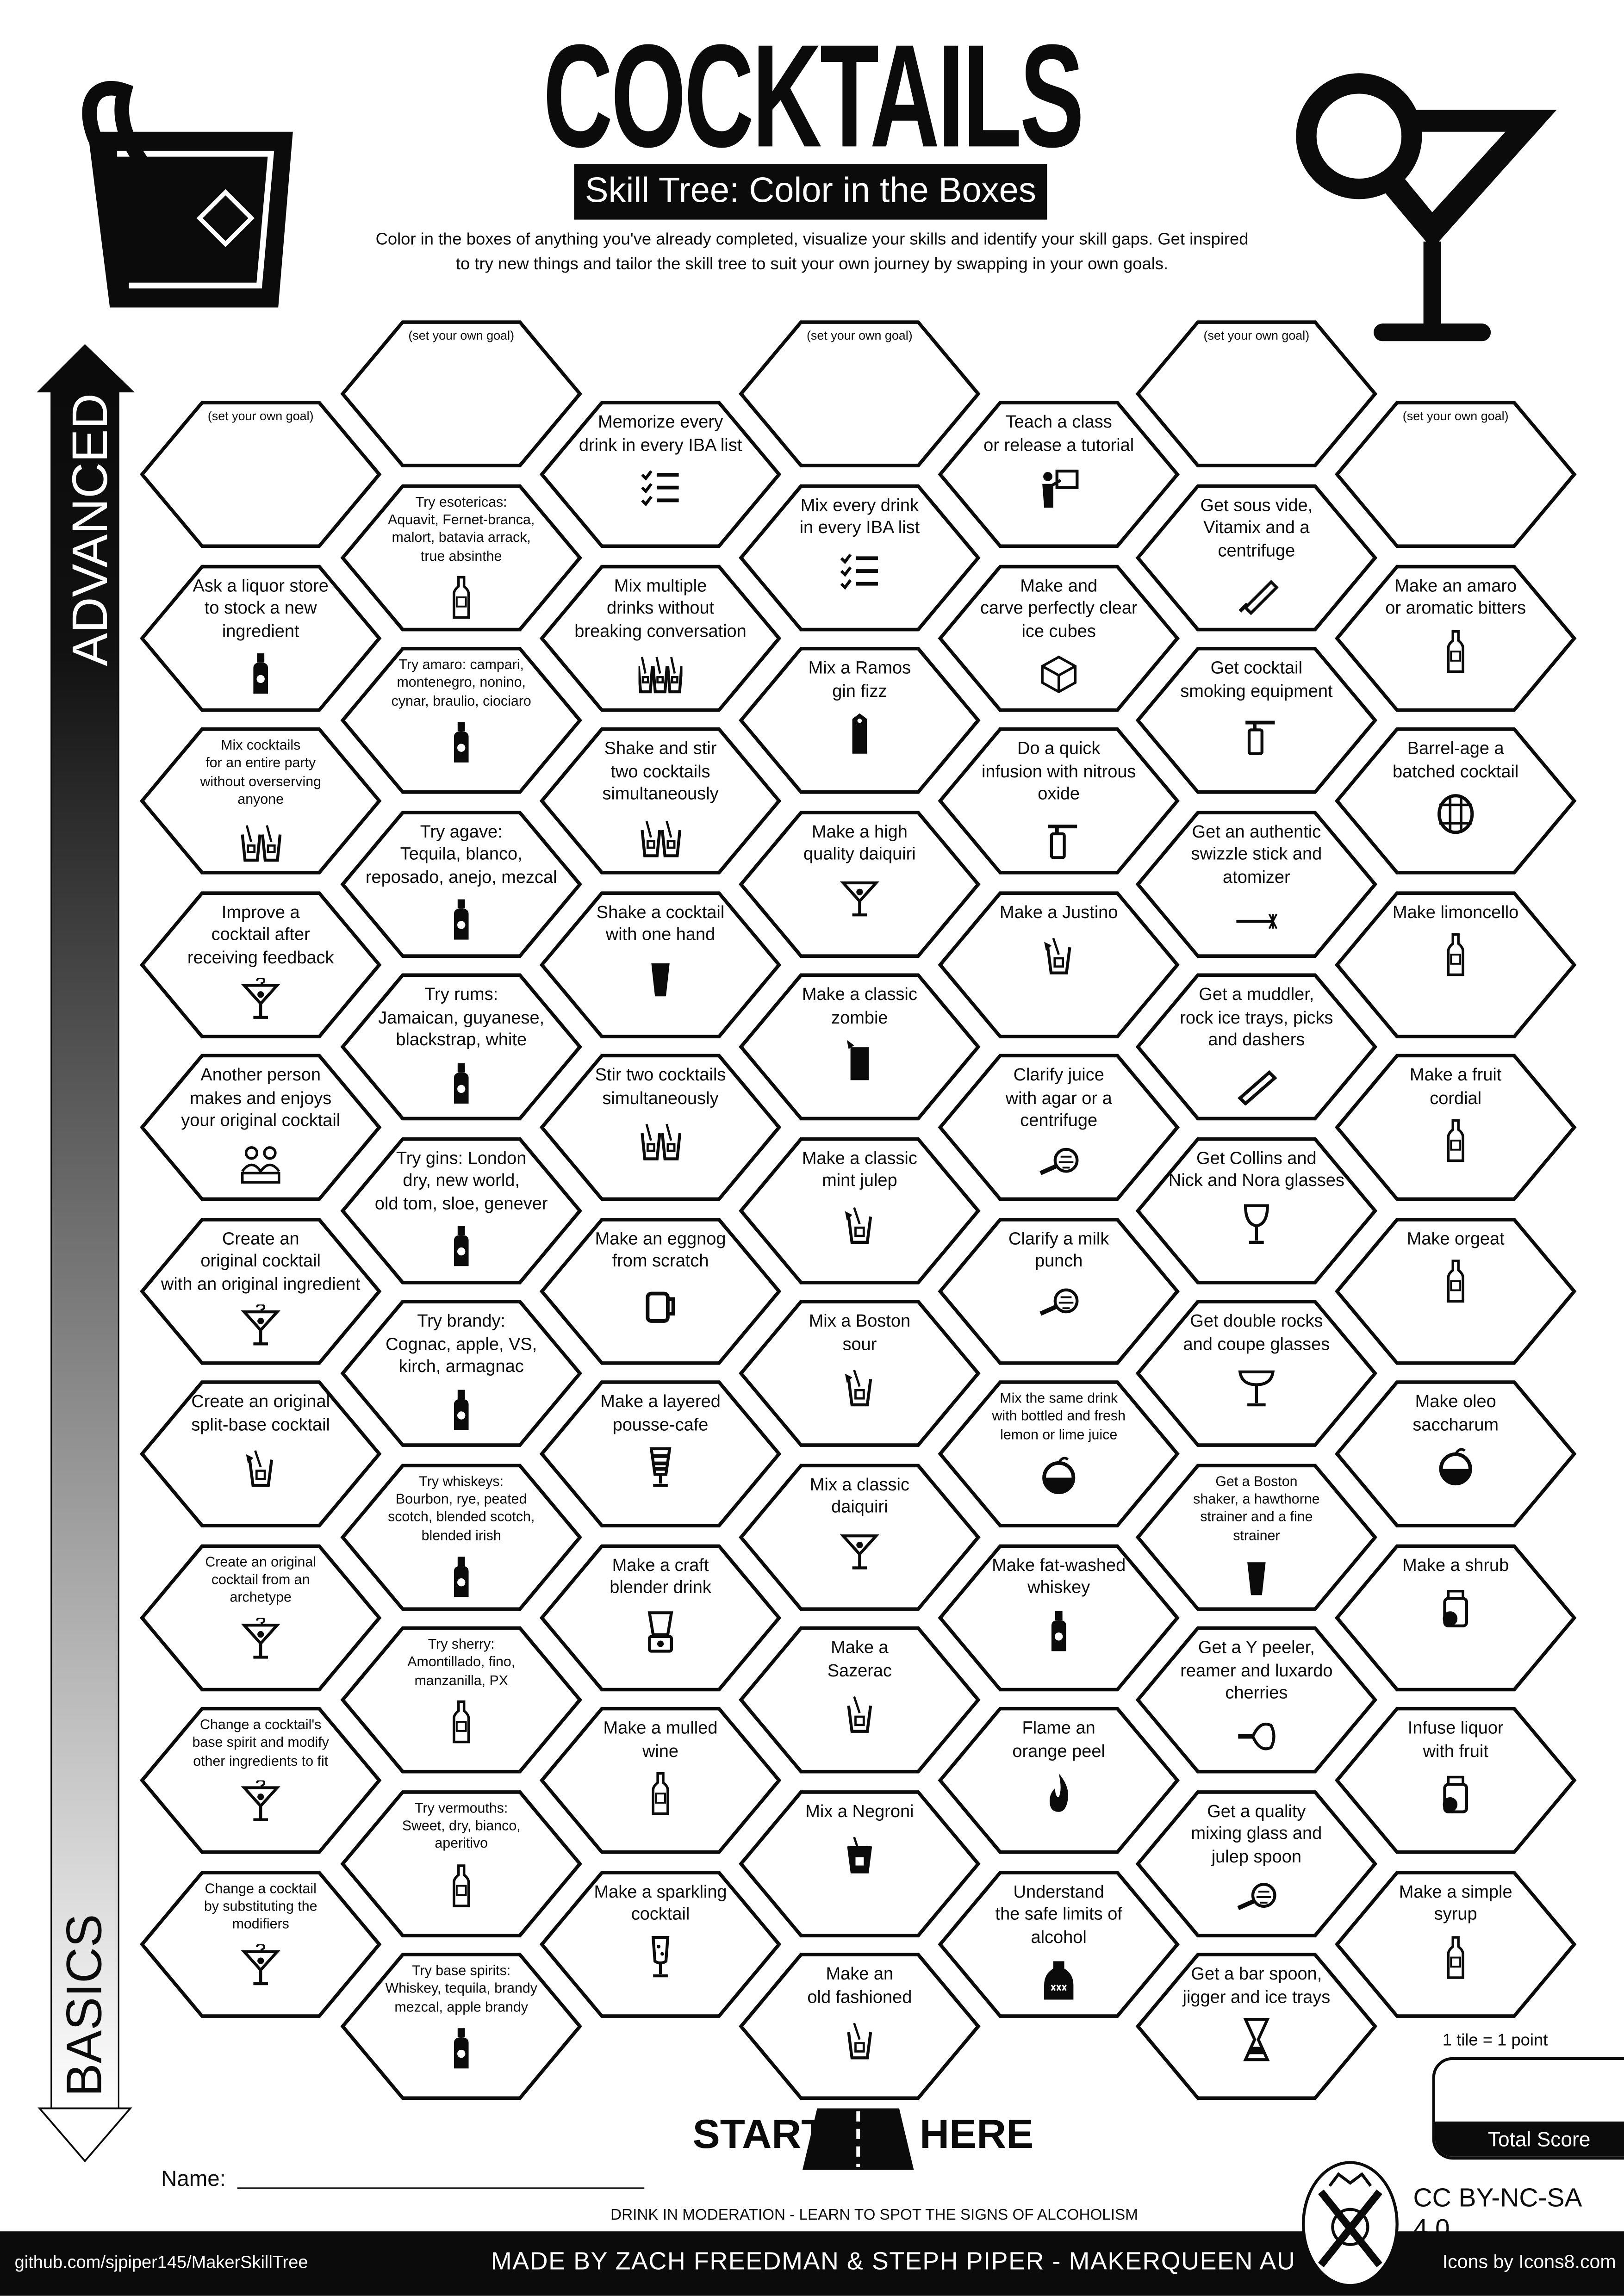 This screenshot has width=1624, height=2296. What do you see at coordinates (1256, 1579) in the screenshot?
I see `shaker-icon` at bounding box center [1256, 1579].